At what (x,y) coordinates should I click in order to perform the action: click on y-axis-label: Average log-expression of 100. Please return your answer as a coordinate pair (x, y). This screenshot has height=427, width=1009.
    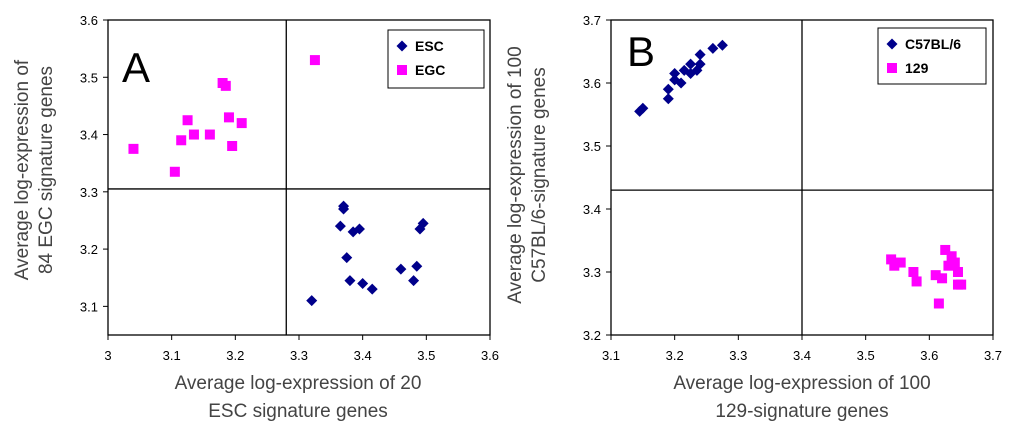
    Looking at the image, I should click on (515, 174).